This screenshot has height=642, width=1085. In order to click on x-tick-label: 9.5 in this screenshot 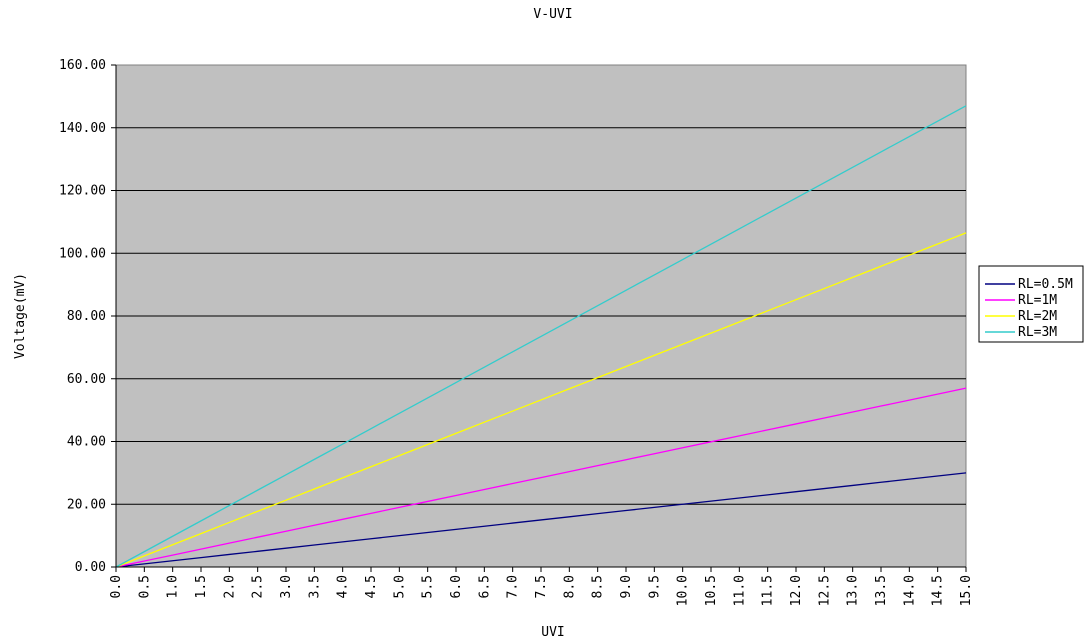, I will do `click(654, 586)`.